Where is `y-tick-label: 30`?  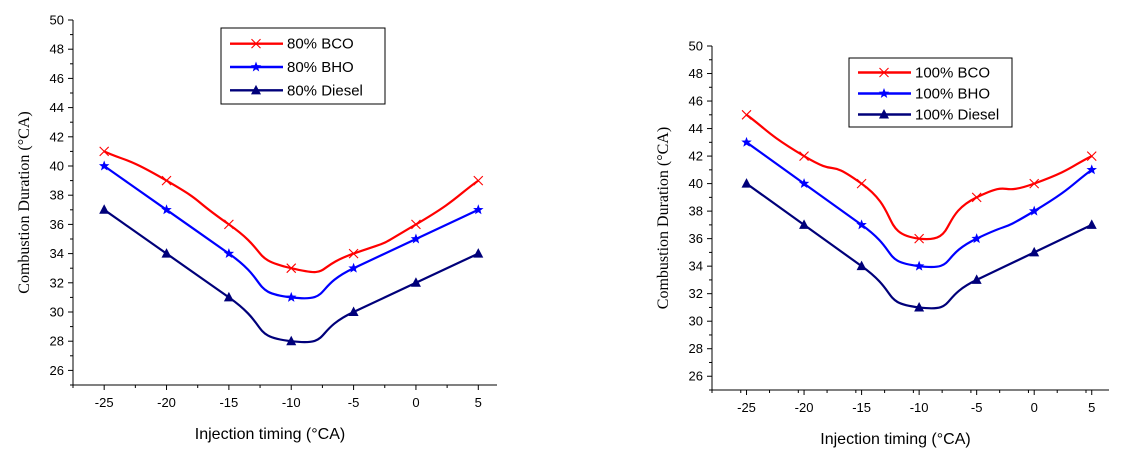 y-tick-label: 30 is located at coordinates (696, 321).